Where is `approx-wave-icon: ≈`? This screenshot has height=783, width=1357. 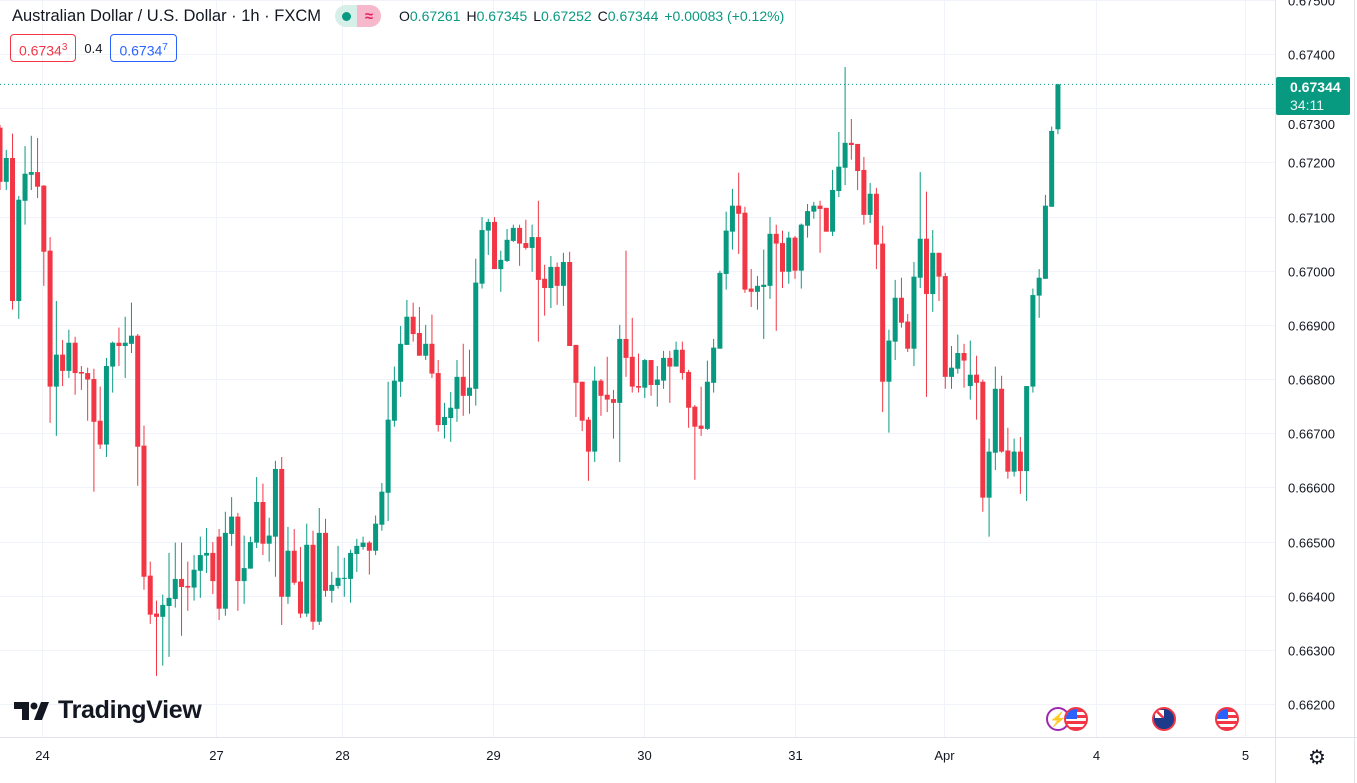
approx-wave-icon: ≈ is located at coordinates (369, 16).